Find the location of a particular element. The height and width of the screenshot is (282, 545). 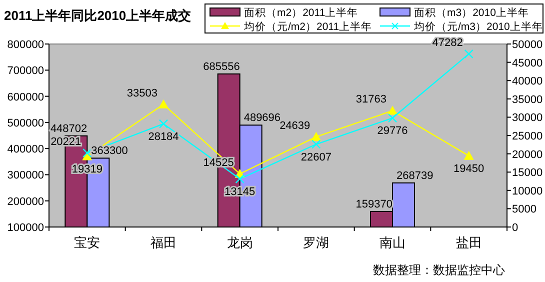

y-tick-label: 800000 is located at coordinates (25, 45).